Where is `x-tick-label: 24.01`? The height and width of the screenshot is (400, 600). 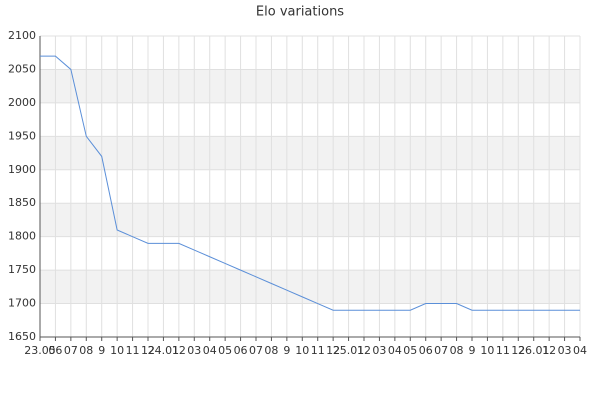 x-tick-label: 24.01 is located at coordinates (164, 350).